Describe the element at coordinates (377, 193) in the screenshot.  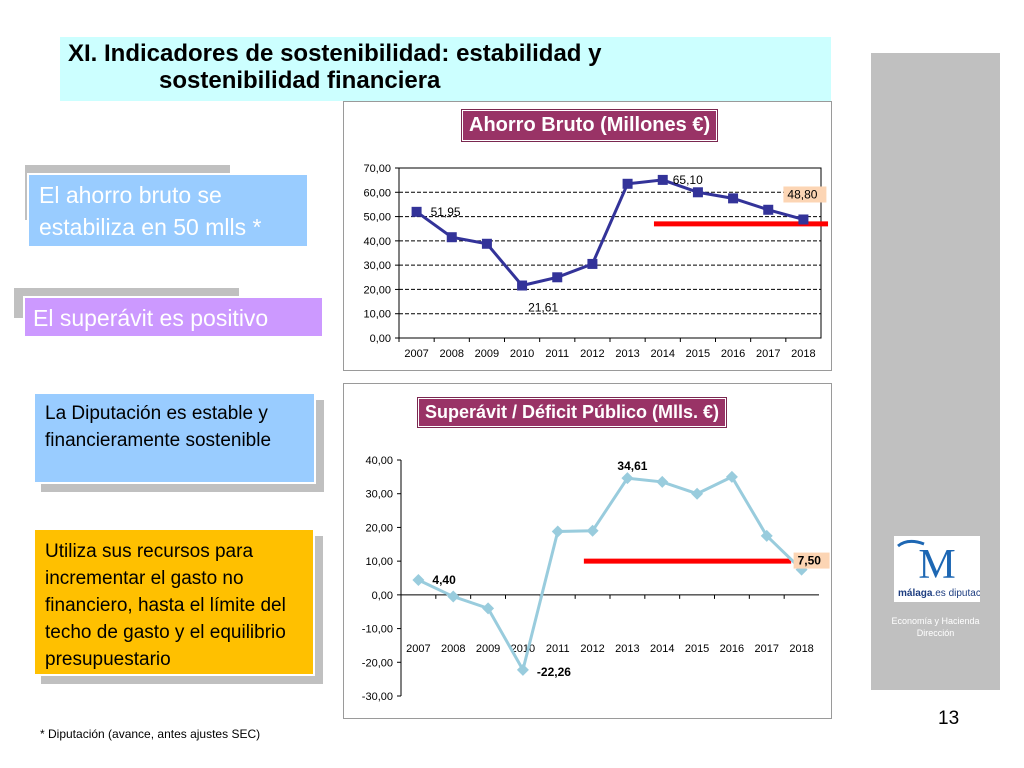
I see `y-tick-label: 60,00` at that location.